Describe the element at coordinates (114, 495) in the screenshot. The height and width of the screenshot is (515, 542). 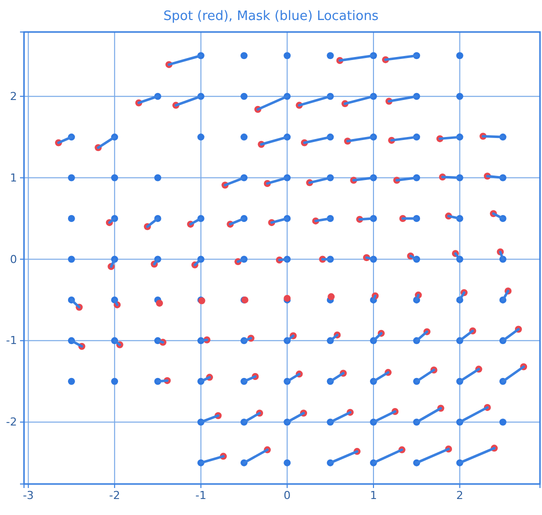
I see `x-tick-label: -2` at that location.